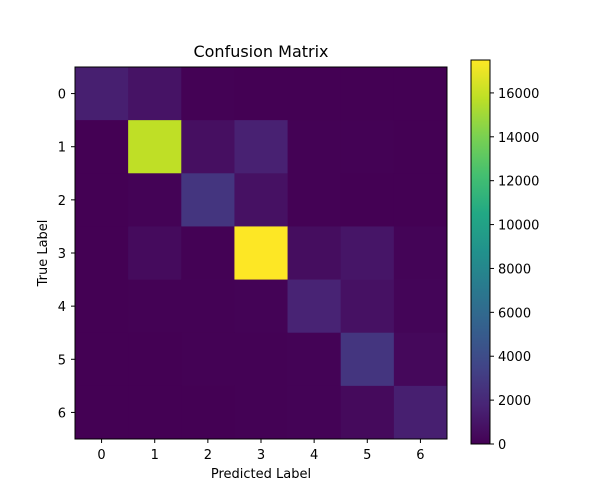 This screenshot has height=500, width=600. What do you see at coordinates (314, 455) in the screenshot?
I see `x-tick-label: 4` at bounding box center [314, 455].